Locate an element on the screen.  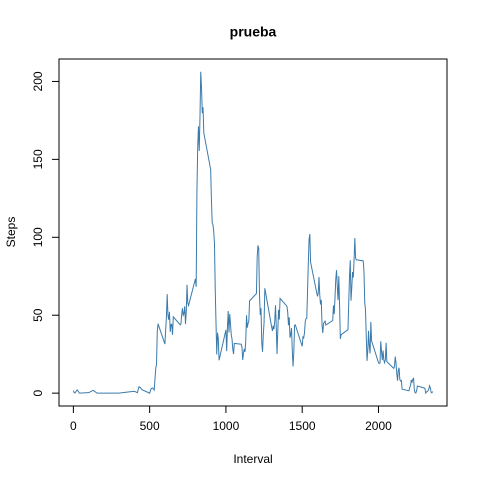
x-axis-label: Interval is located at coordinates (252, 459).